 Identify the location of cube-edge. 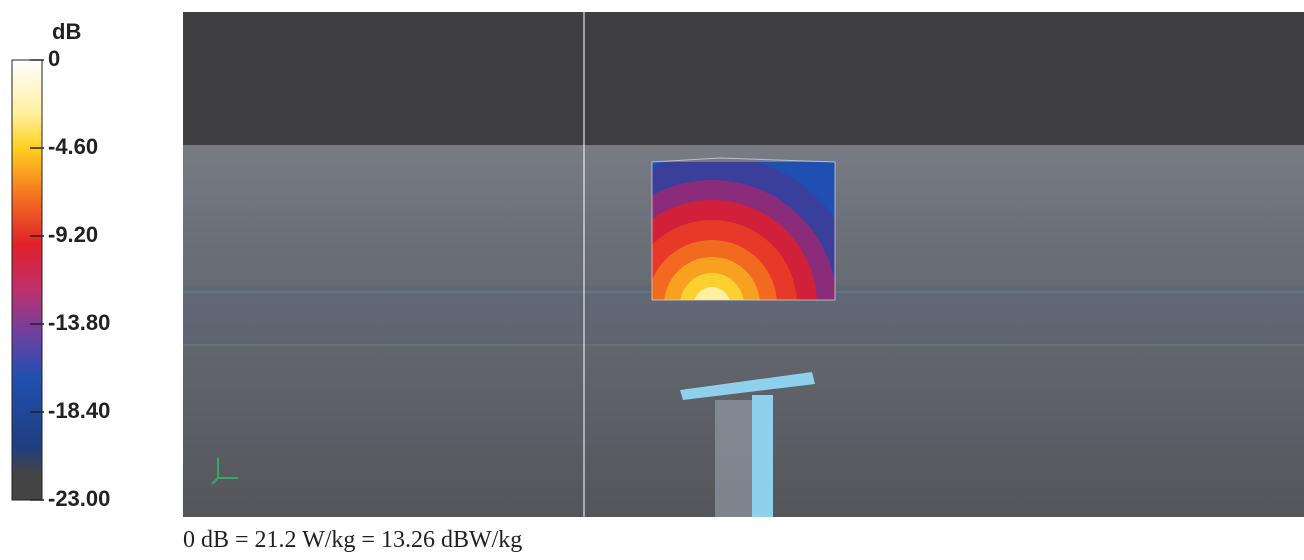
(743, 229).